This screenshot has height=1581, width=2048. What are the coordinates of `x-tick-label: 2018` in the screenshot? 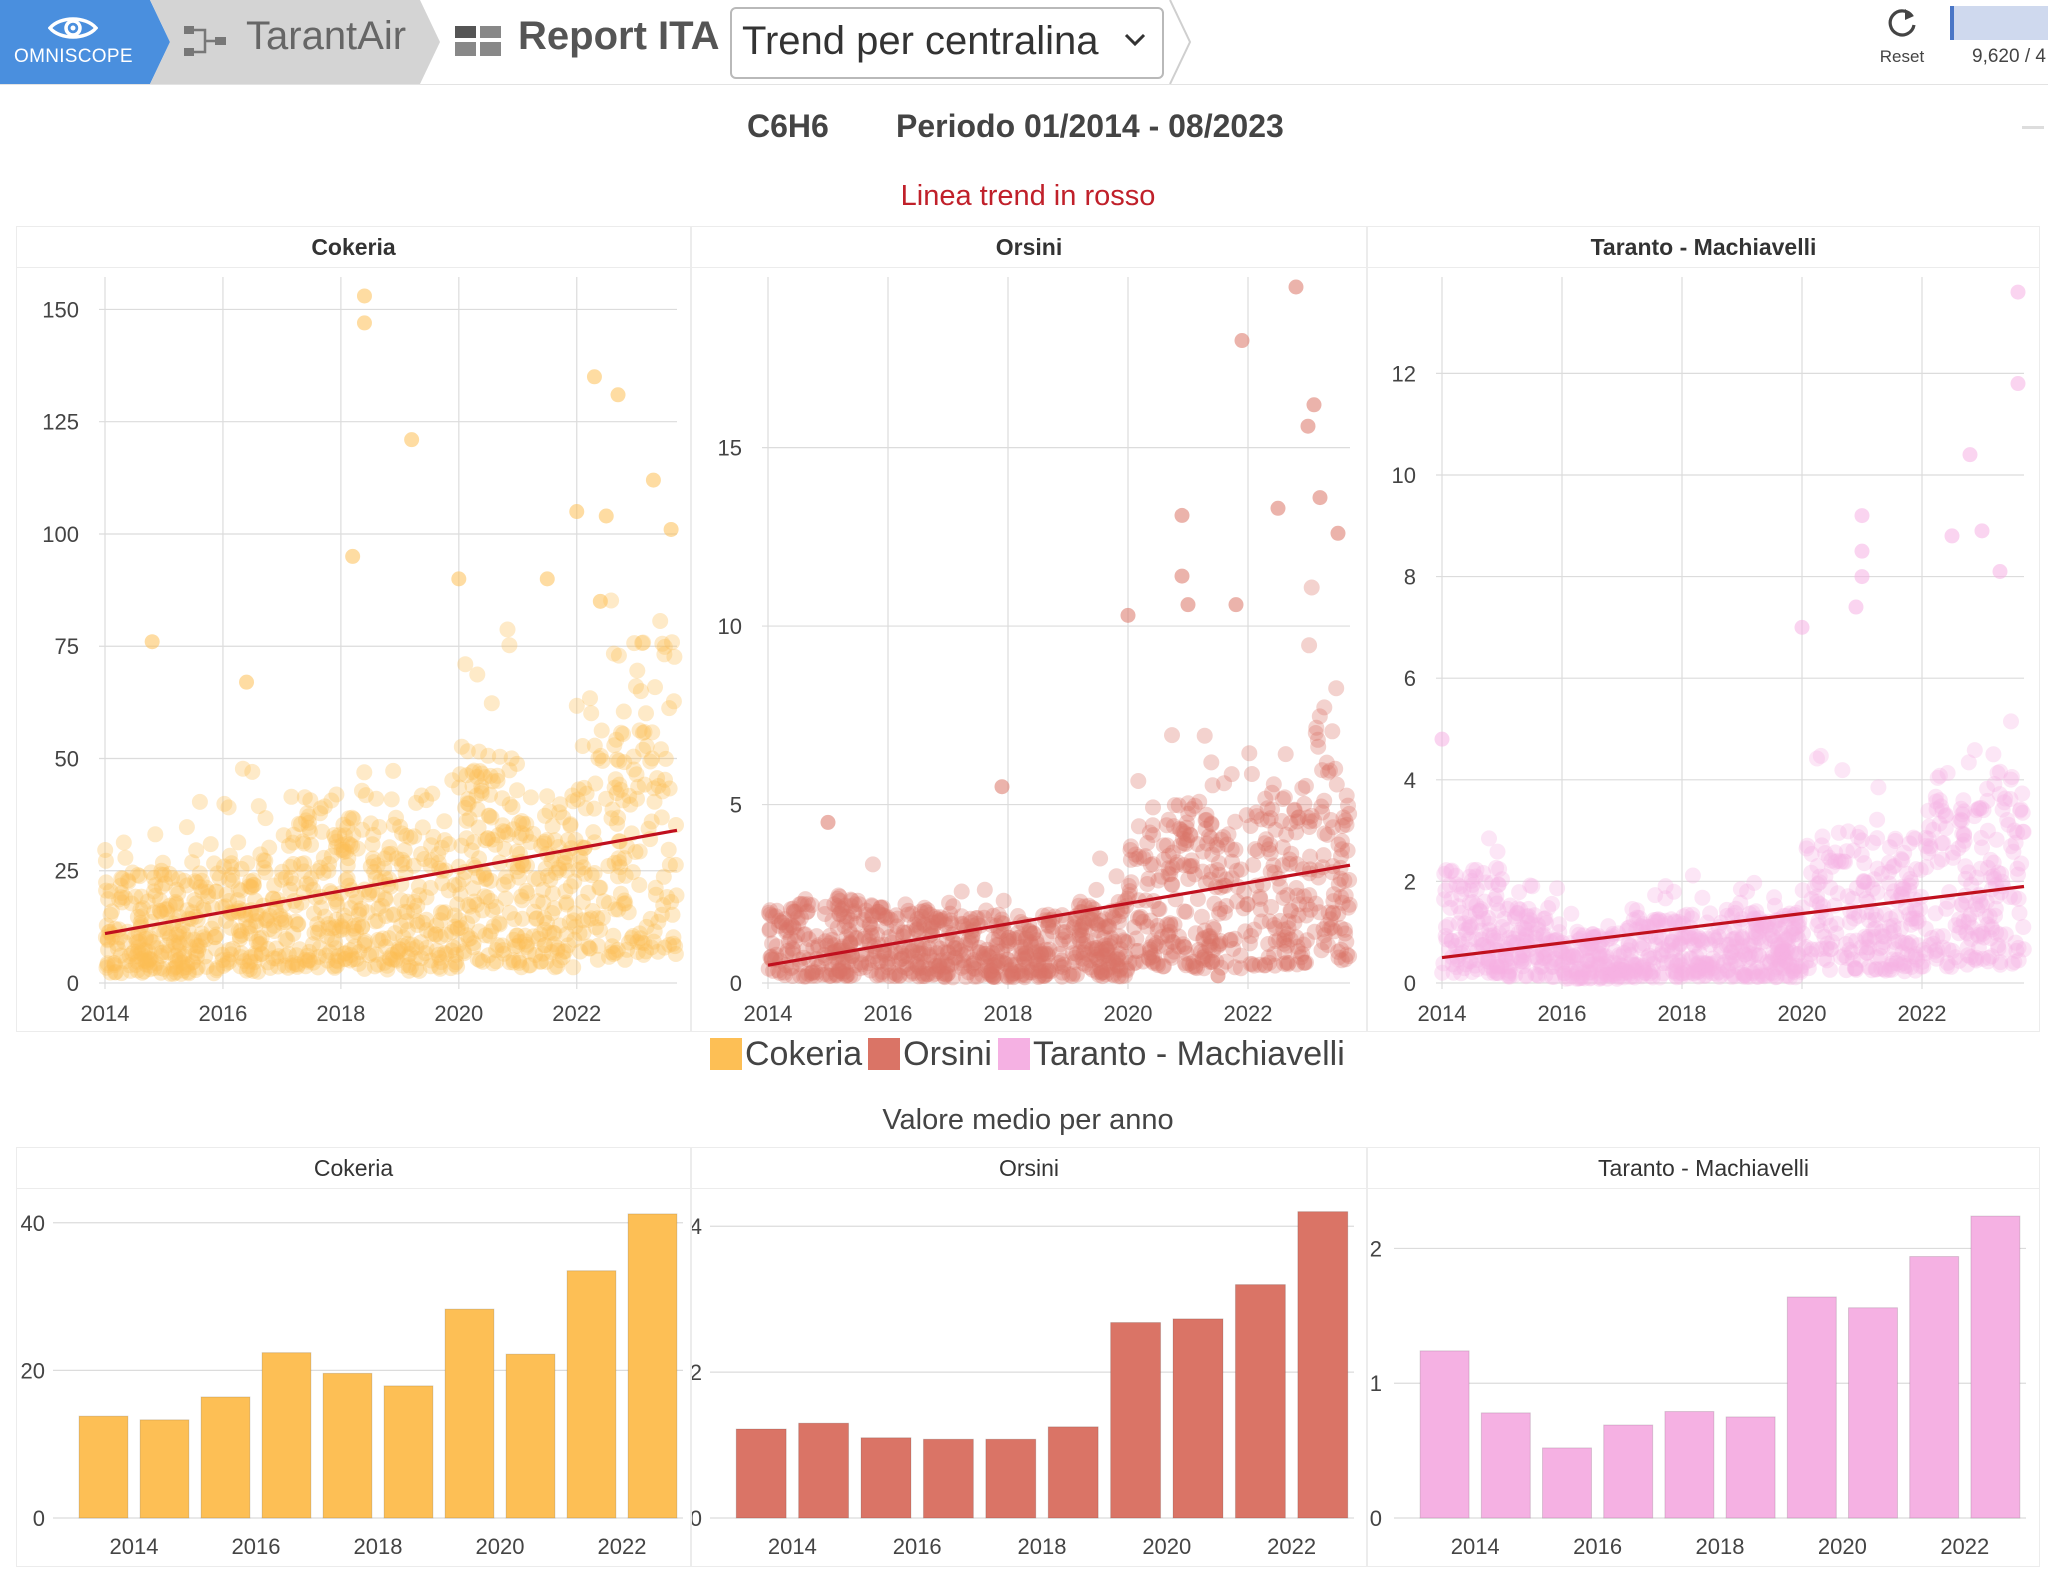 It's located at (1042, 1546).